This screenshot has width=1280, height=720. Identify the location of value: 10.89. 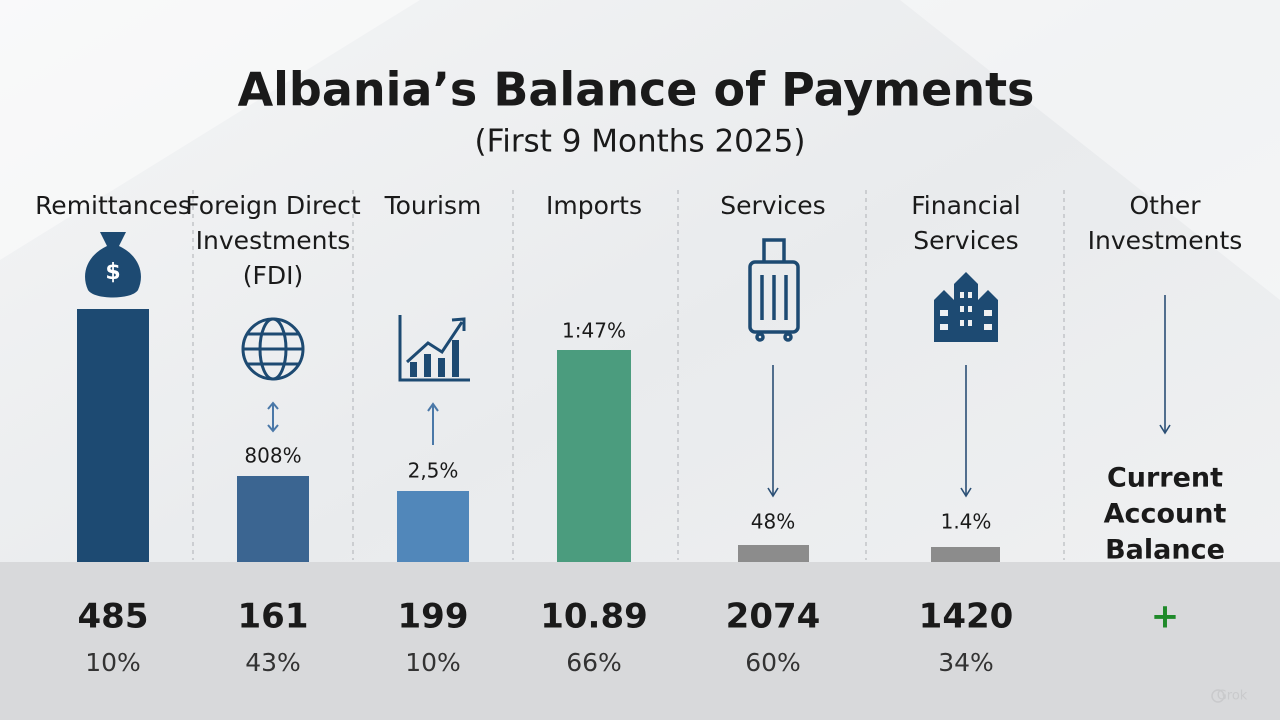
(594, 617).